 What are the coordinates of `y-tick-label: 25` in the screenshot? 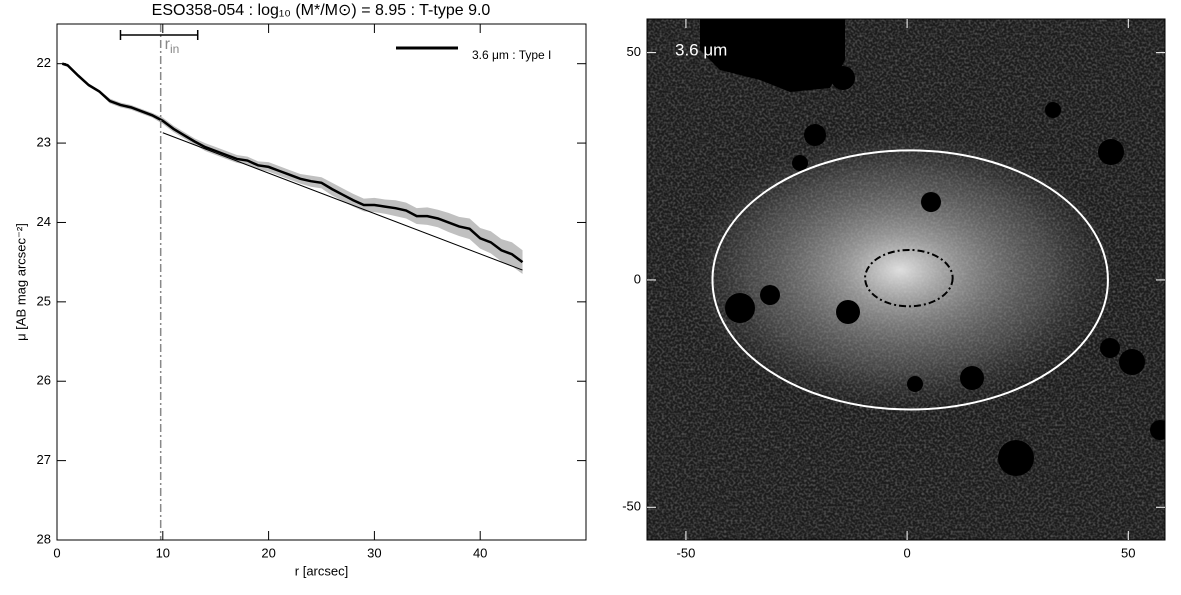 It's located at (44, 300).